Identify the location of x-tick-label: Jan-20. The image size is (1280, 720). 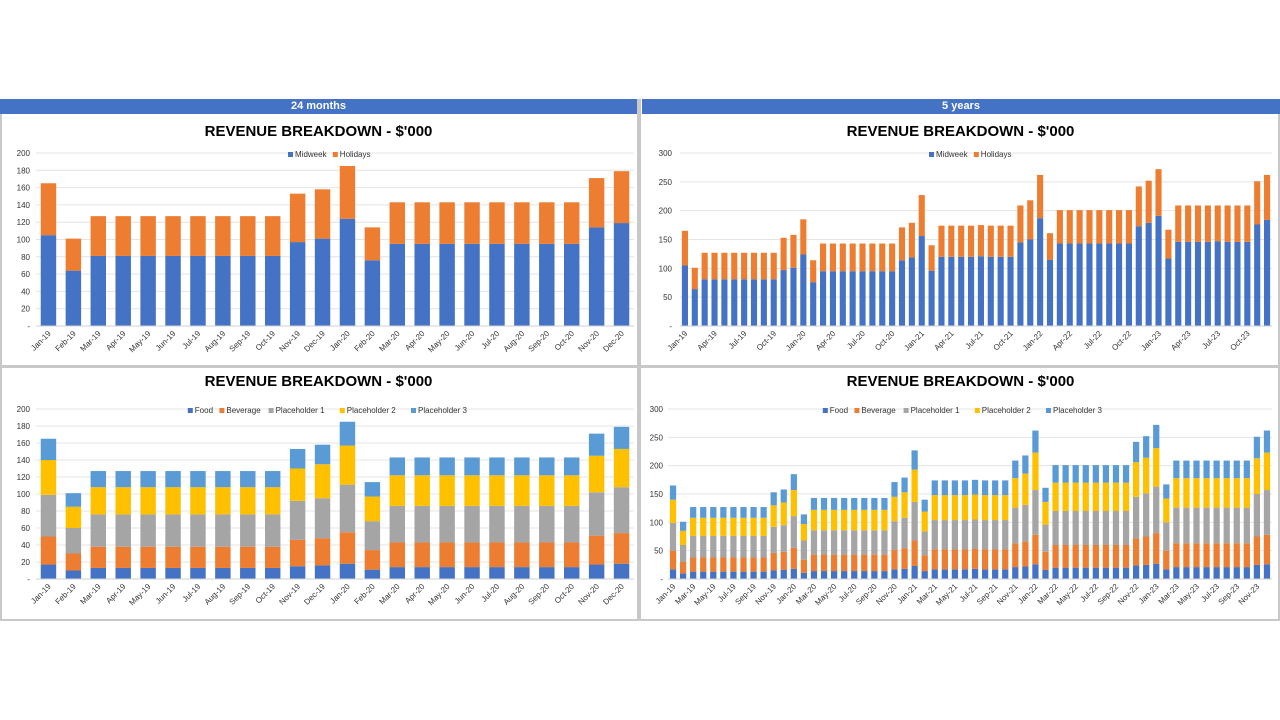
(796, 341).